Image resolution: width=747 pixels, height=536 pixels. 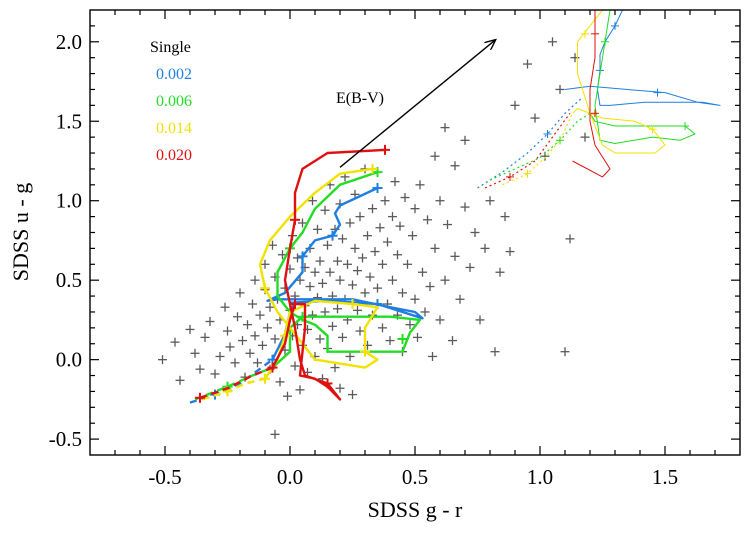 I want to click on legend: Single 0.002 0.006 0.014 0.020, so click(x=171, y=101).